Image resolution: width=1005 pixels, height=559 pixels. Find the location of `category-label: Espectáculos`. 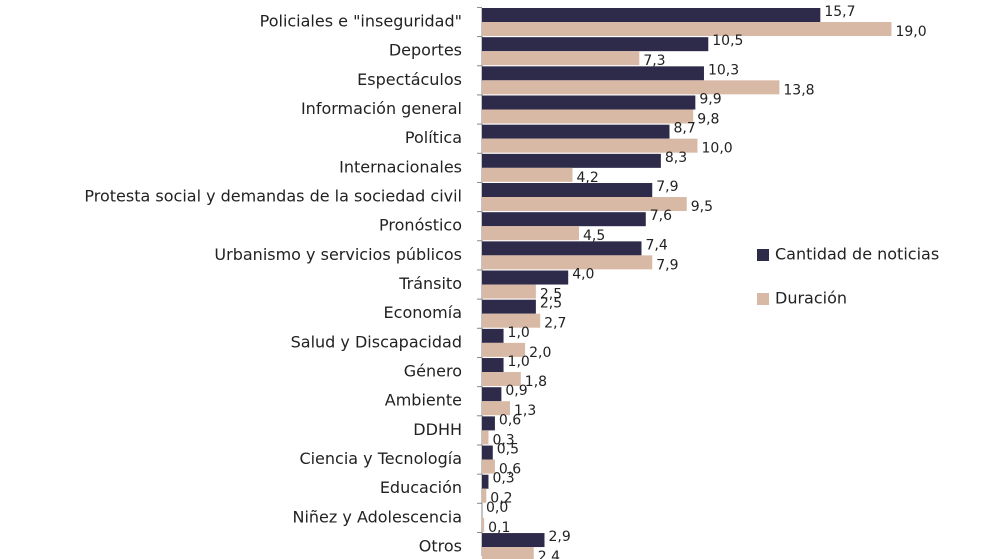

category-label: Espectáculos is located at coordinates (409, 79).